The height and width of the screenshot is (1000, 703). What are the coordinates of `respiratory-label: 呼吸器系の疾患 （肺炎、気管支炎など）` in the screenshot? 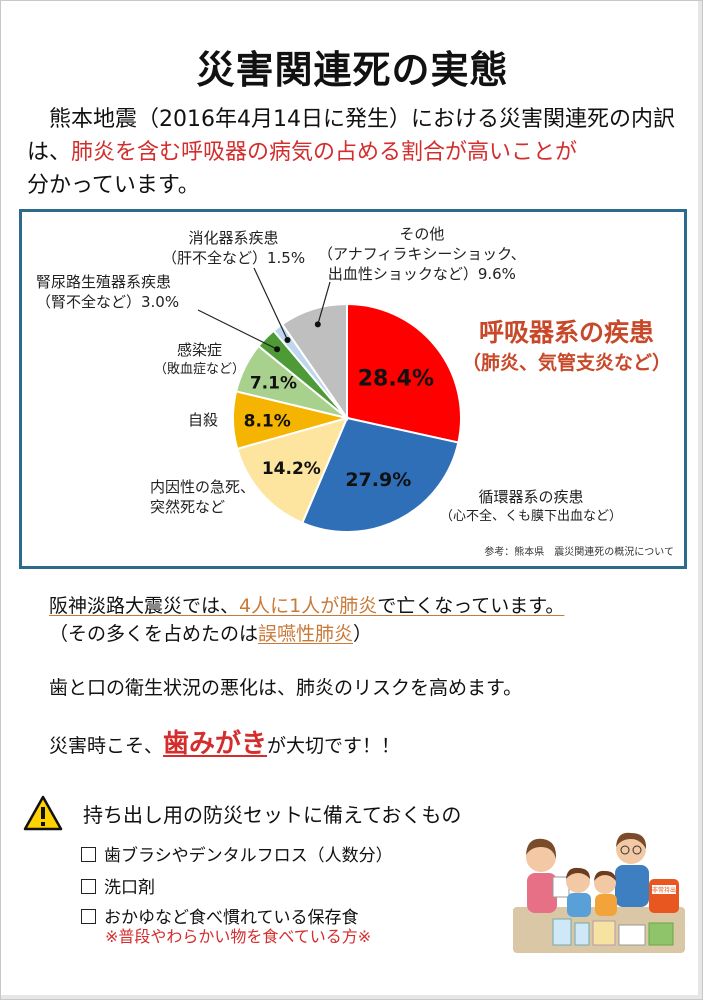 It's located at (566, 347).